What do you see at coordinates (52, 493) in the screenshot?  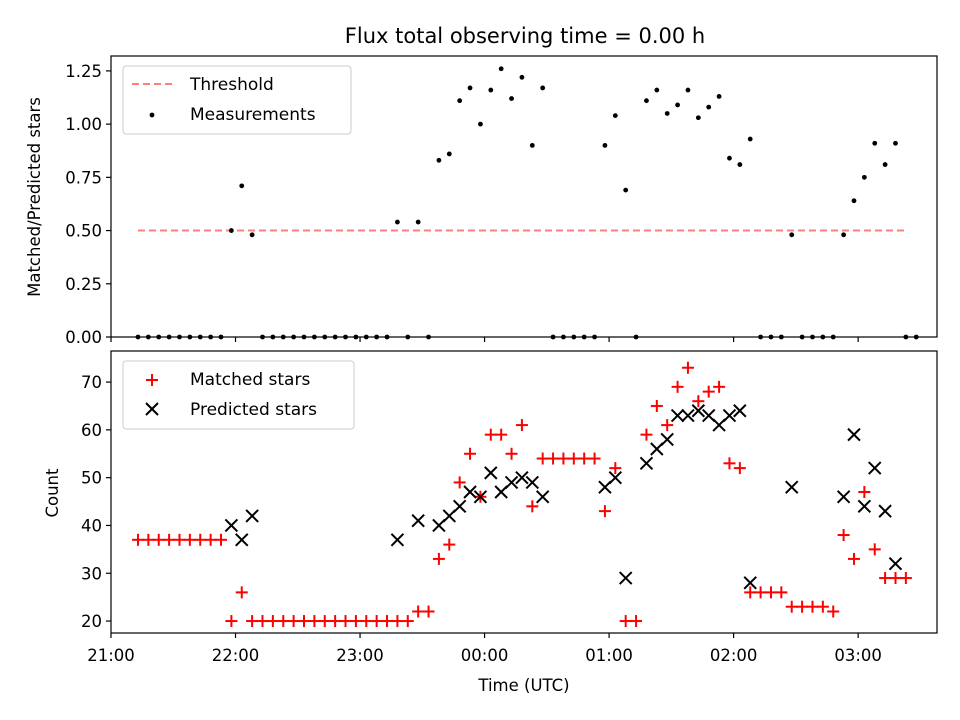 I see `bottom-y-label: Count` at bounding box center [52, 493].